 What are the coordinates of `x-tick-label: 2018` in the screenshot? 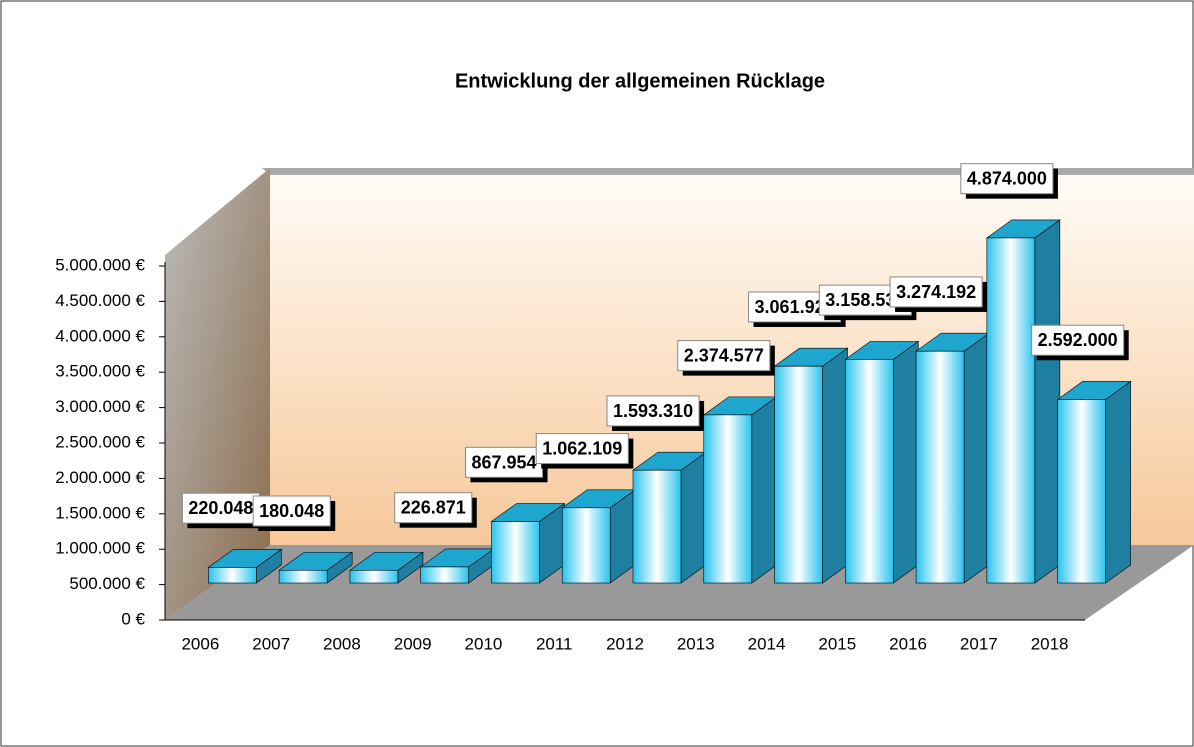 It's located at (1050, 643).